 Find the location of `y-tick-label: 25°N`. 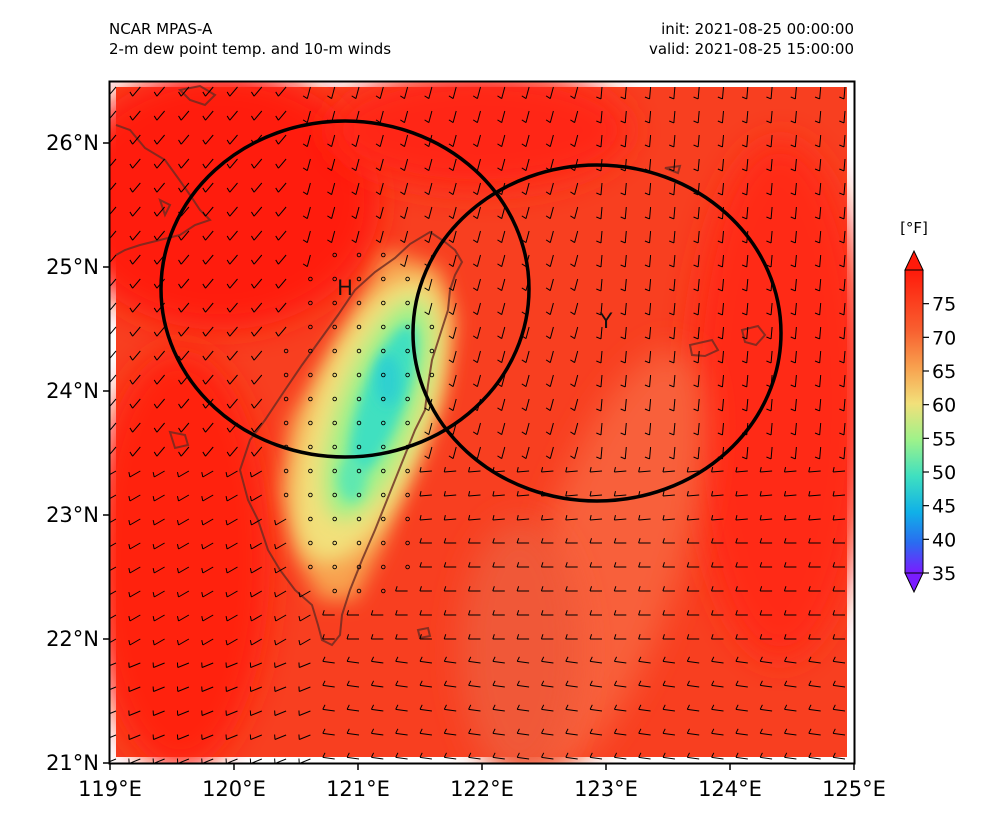

y-tick-label: 25°N is located at coordinates (72, 267).